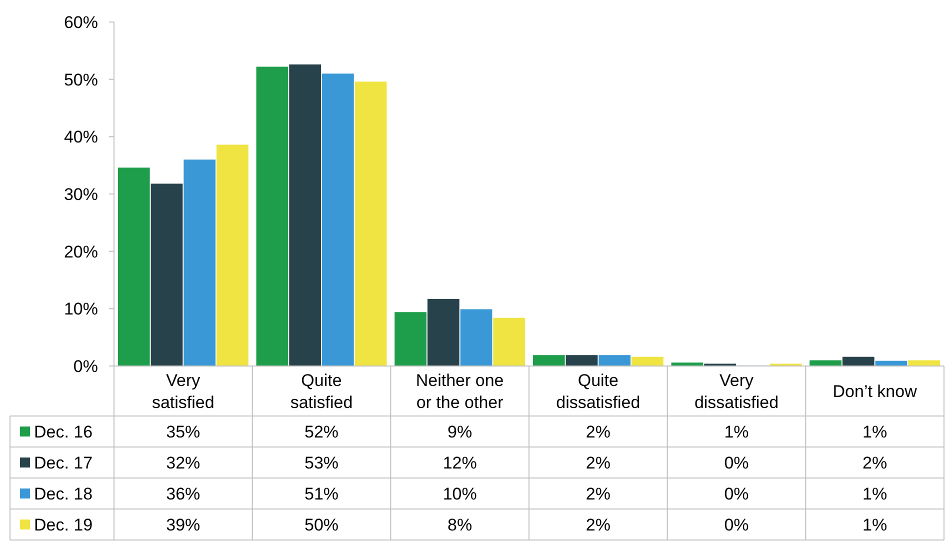 Image resolution: width=952 pixels, height=544 pixels. I want to click on y-tick-label: 0%, so click(85, 366).